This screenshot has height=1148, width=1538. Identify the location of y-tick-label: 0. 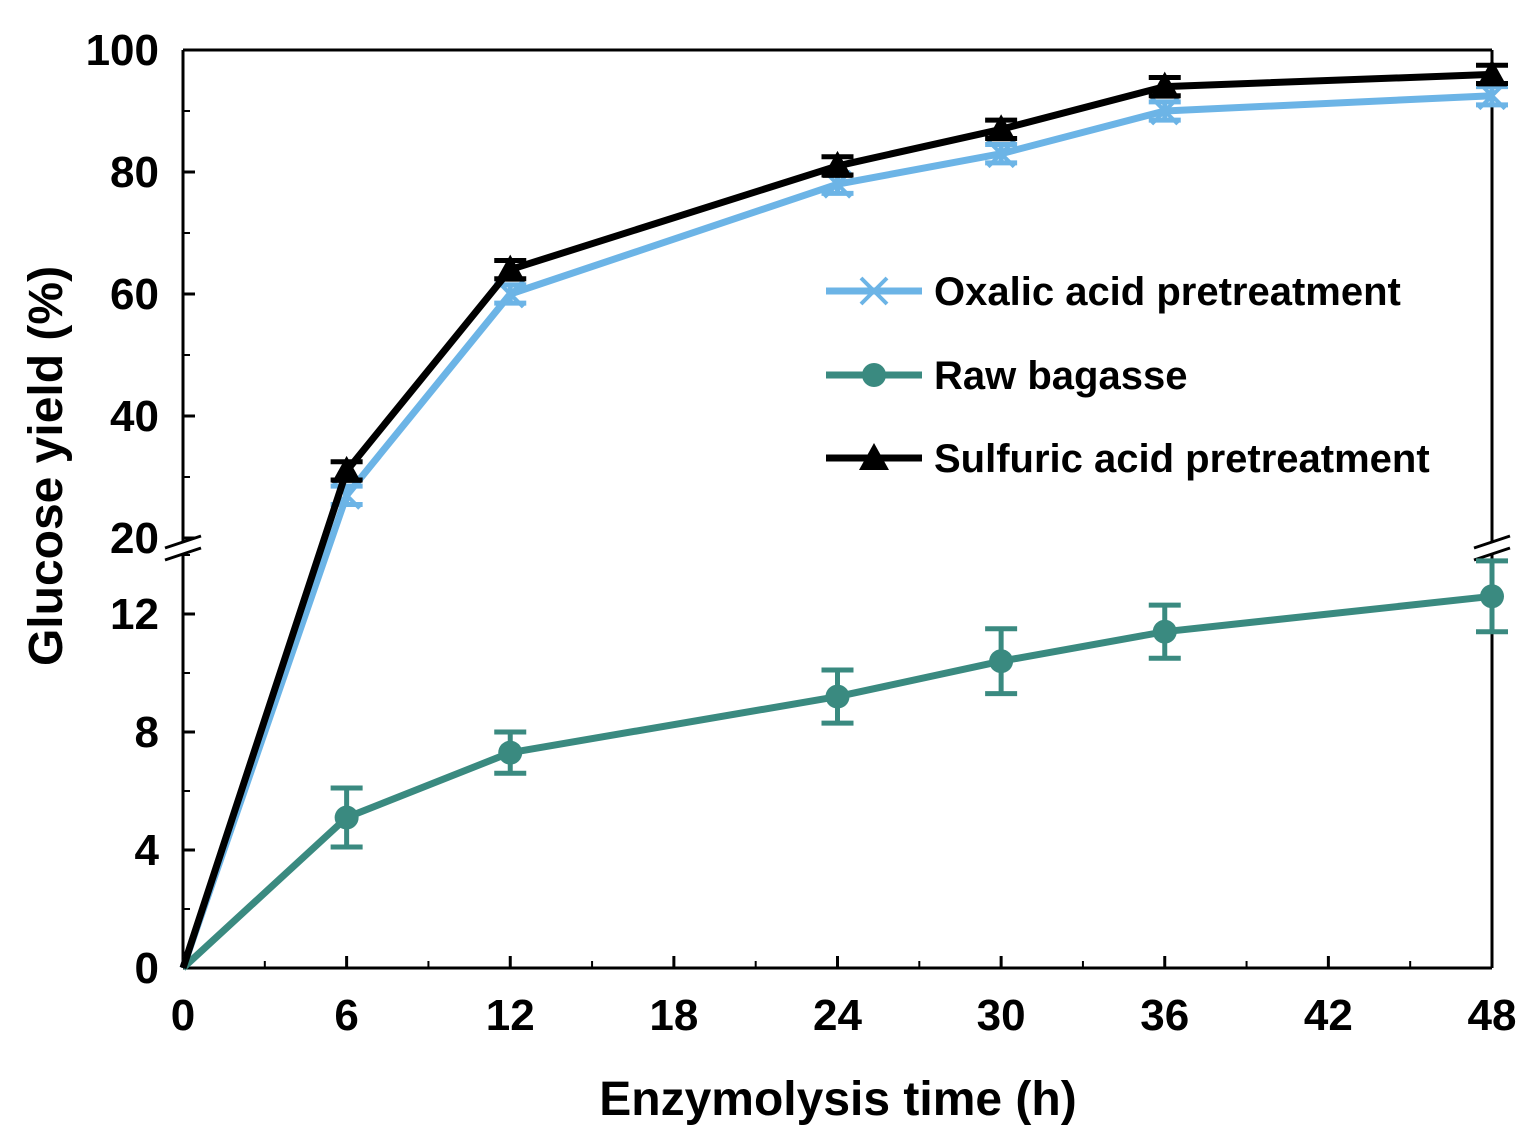
(147, 968).